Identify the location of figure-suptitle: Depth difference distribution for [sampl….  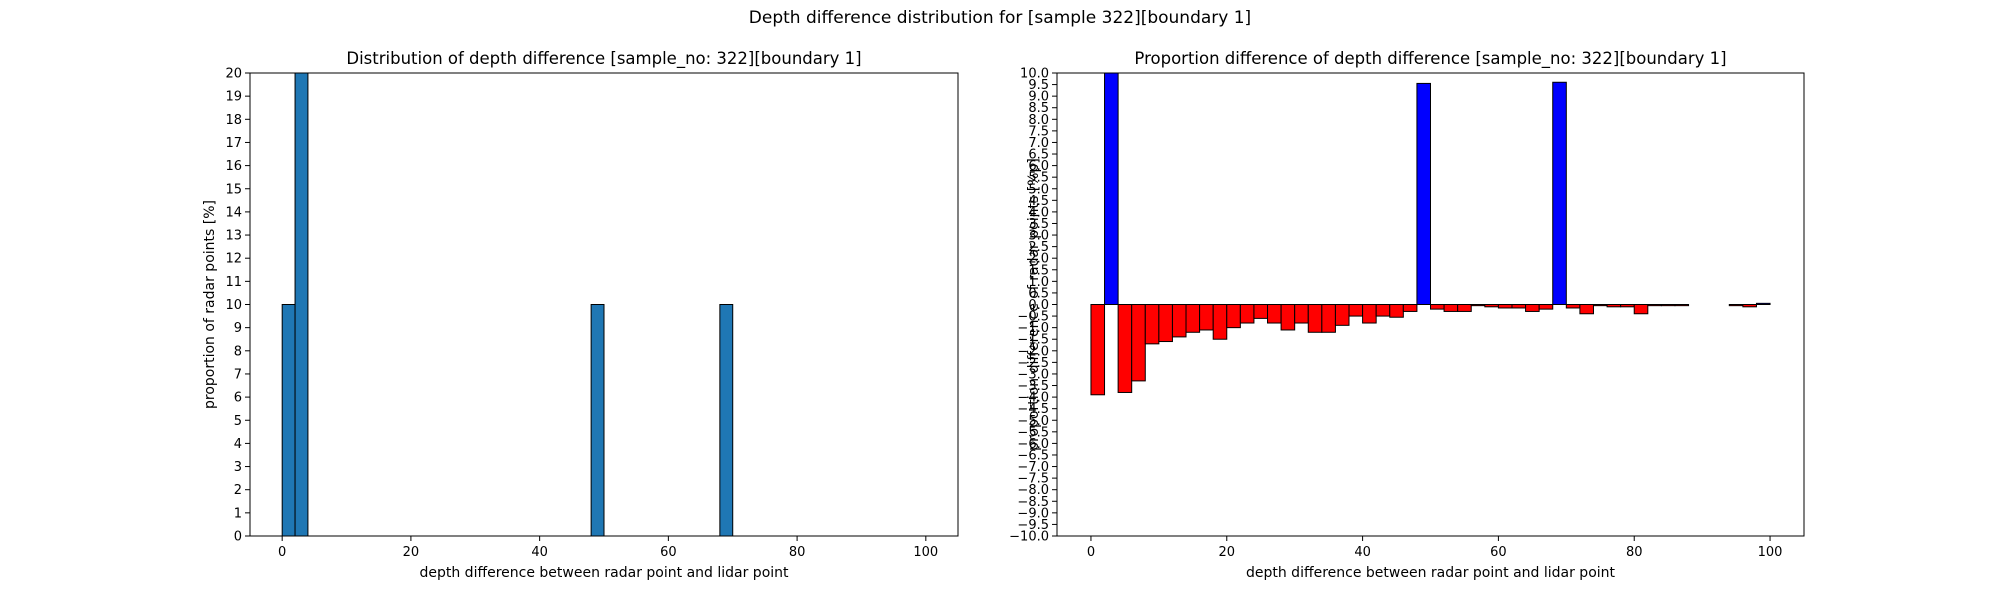
(1000, 18).